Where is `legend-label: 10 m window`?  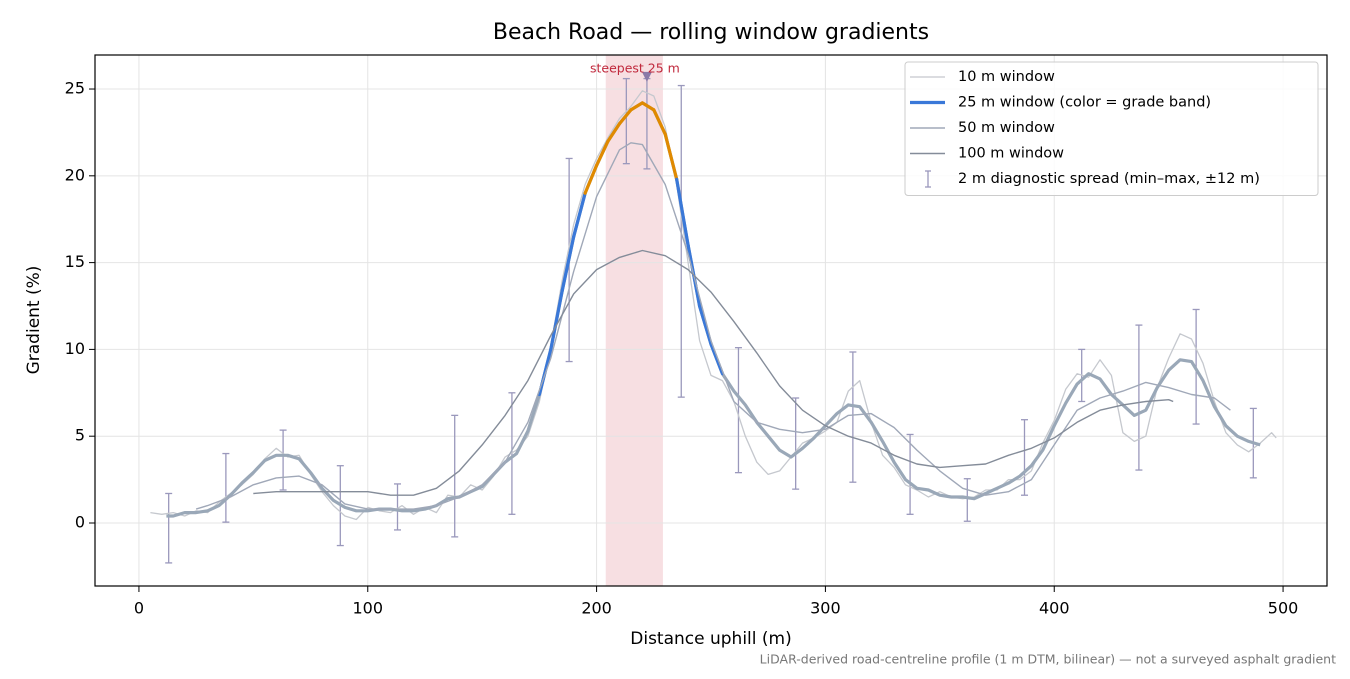 legend-label: 10 m window is located at coordinates (1006, 77).